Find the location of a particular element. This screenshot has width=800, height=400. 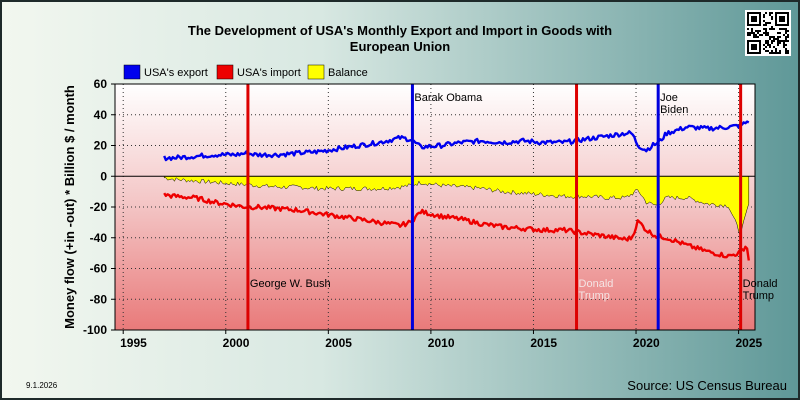

president-label: Barak Obama is located at coordinates (448, 98).